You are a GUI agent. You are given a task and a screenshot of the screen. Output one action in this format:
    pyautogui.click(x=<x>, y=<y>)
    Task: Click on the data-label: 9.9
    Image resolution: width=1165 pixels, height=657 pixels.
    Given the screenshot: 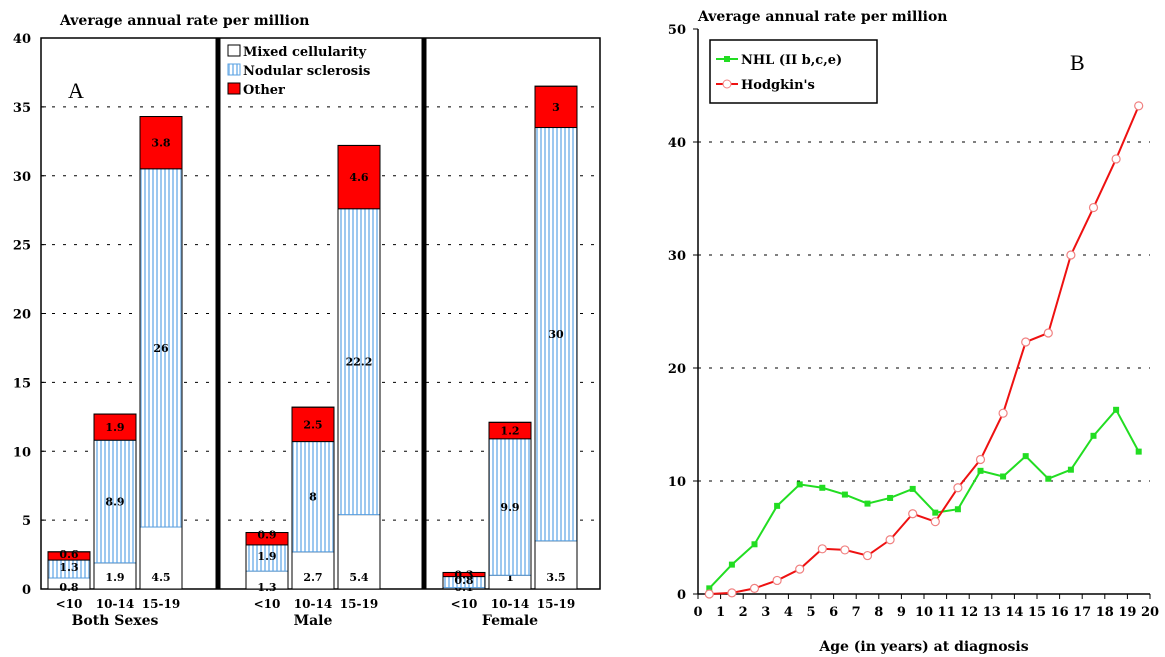 What is the action you would take?
    pyautogui.click(x=509, y=507)
    